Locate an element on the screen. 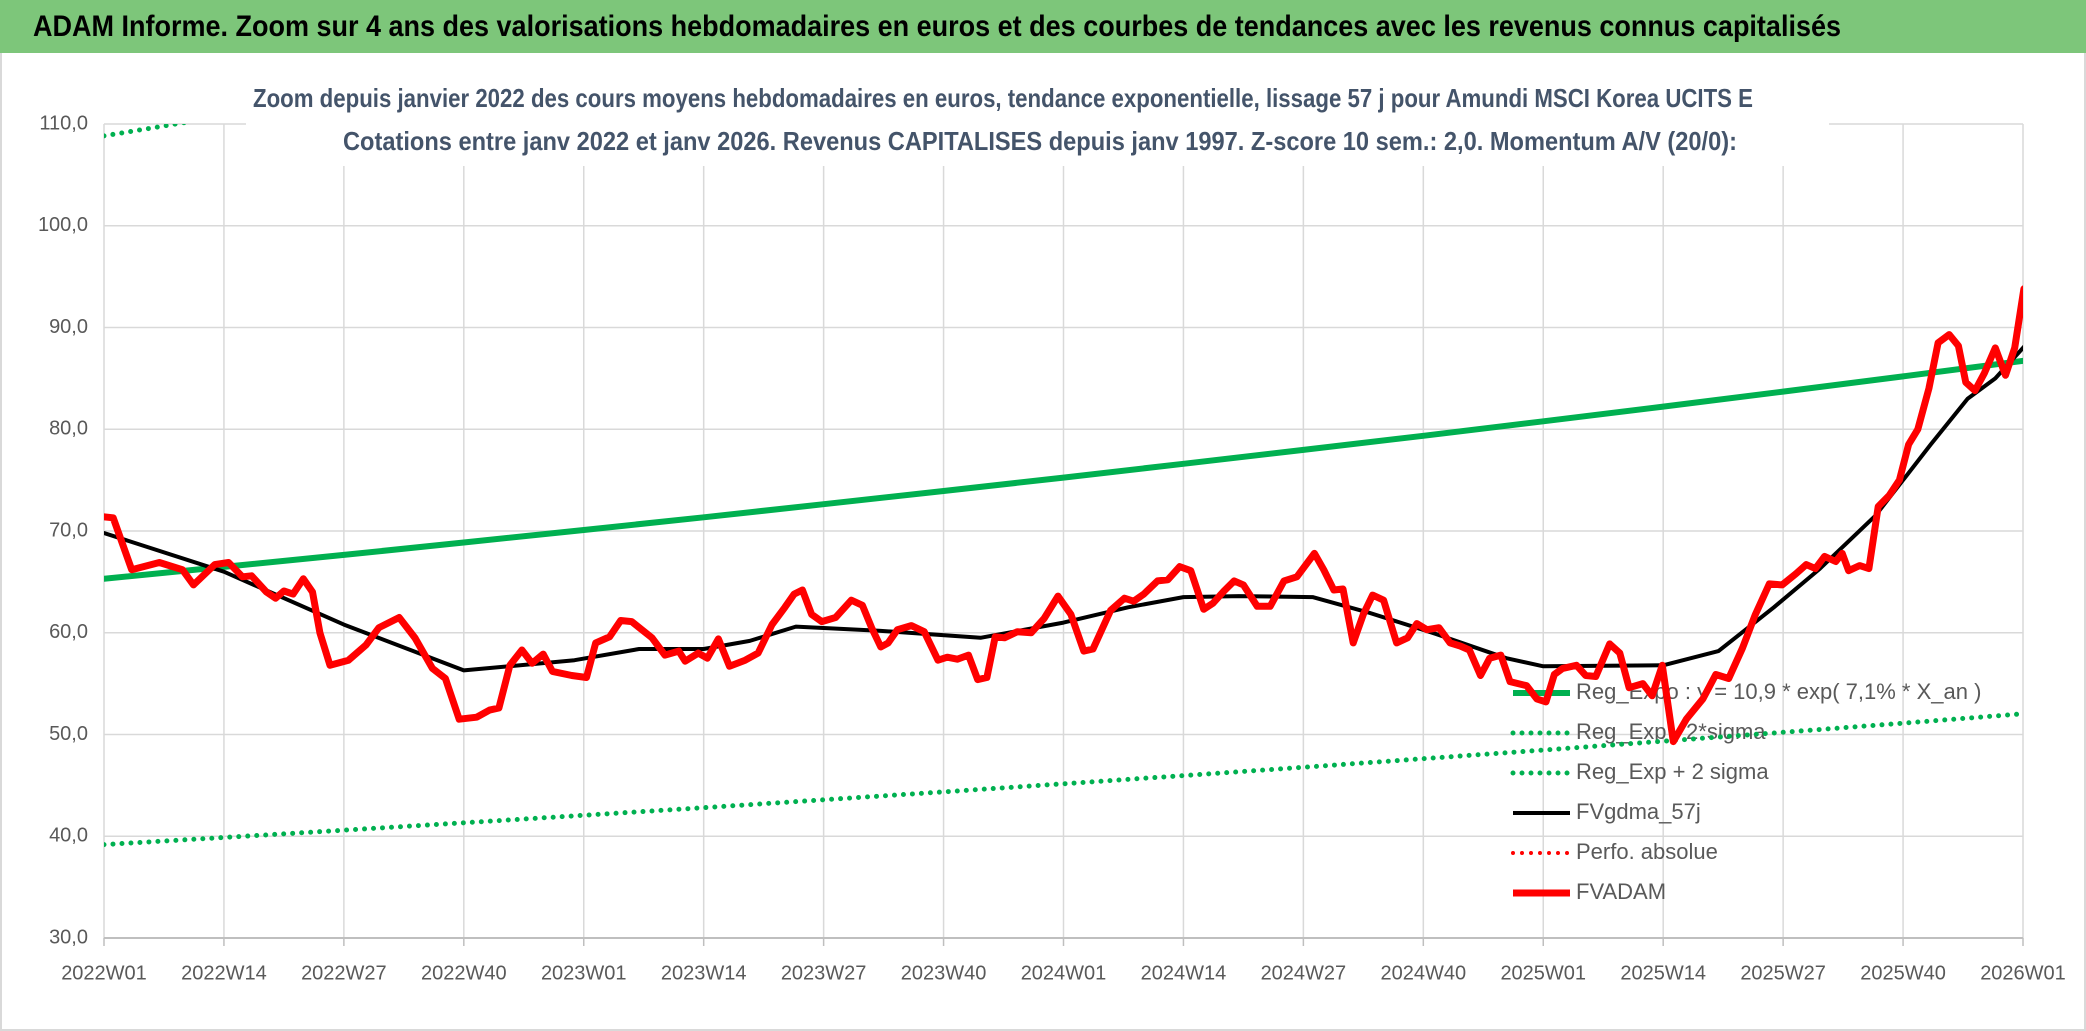 This screenshot has width=2086, height=1031. y-tick-label: 100,0 is located at coordinates (63, 225).